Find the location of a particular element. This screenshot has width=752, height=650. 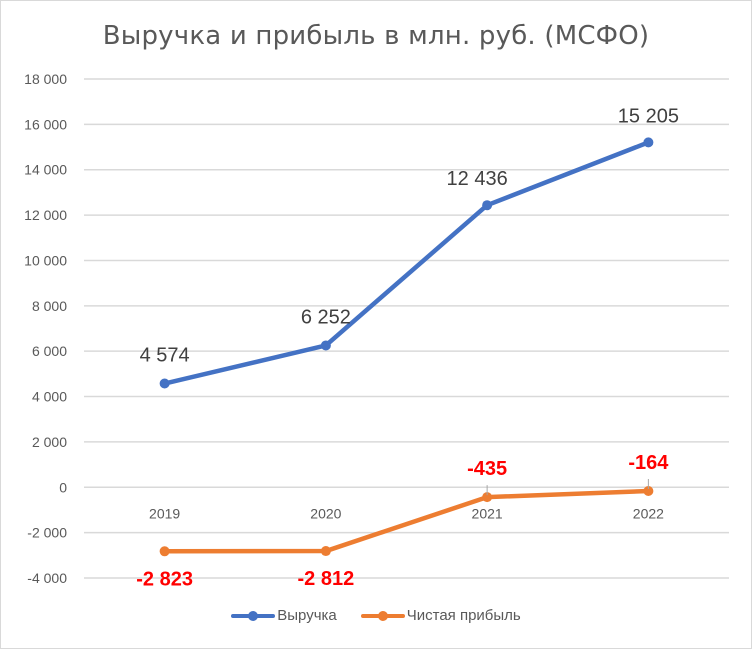

legend-label-revenue: Выручка is located at coordinates (307, 615).